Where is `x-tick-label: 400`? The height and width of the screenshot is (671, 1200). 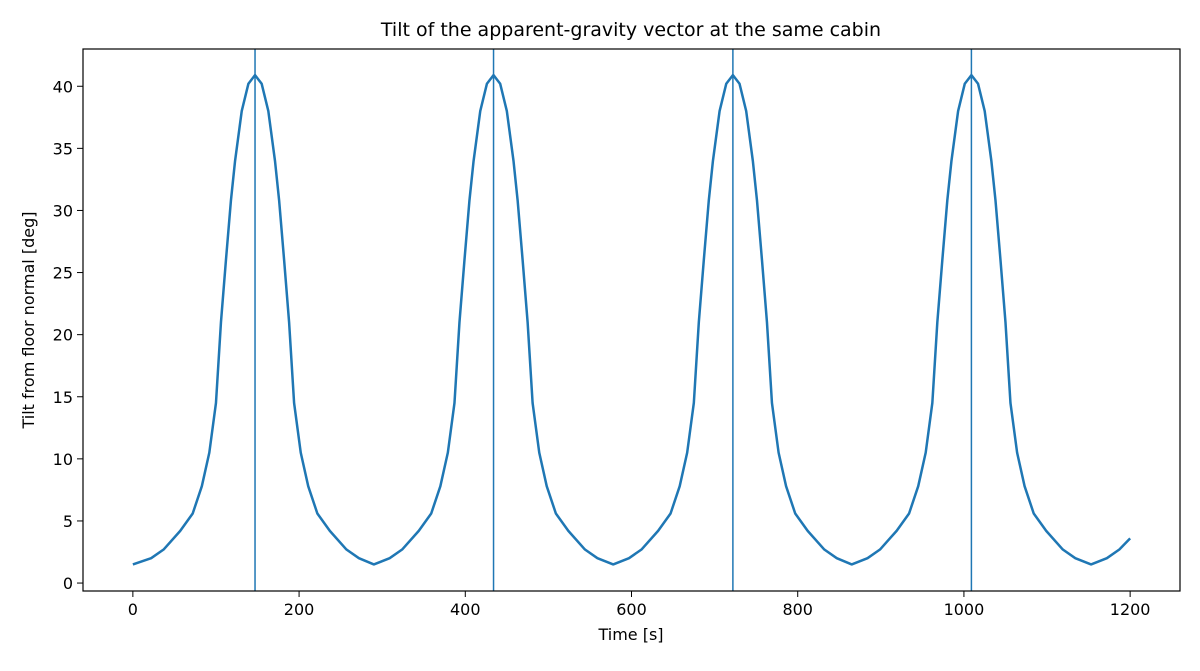 x-tick-label: 400 is located at coordinates (465, 609).